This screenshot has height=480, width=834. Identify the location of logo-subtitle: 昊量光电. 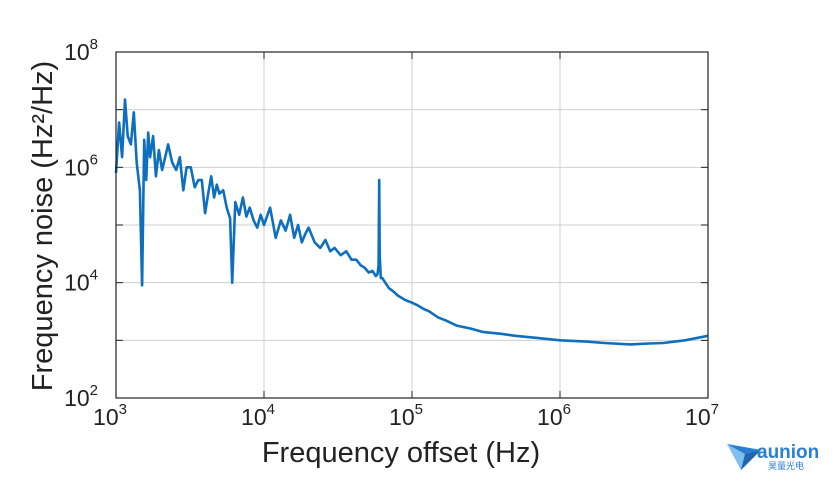
(786, 465).